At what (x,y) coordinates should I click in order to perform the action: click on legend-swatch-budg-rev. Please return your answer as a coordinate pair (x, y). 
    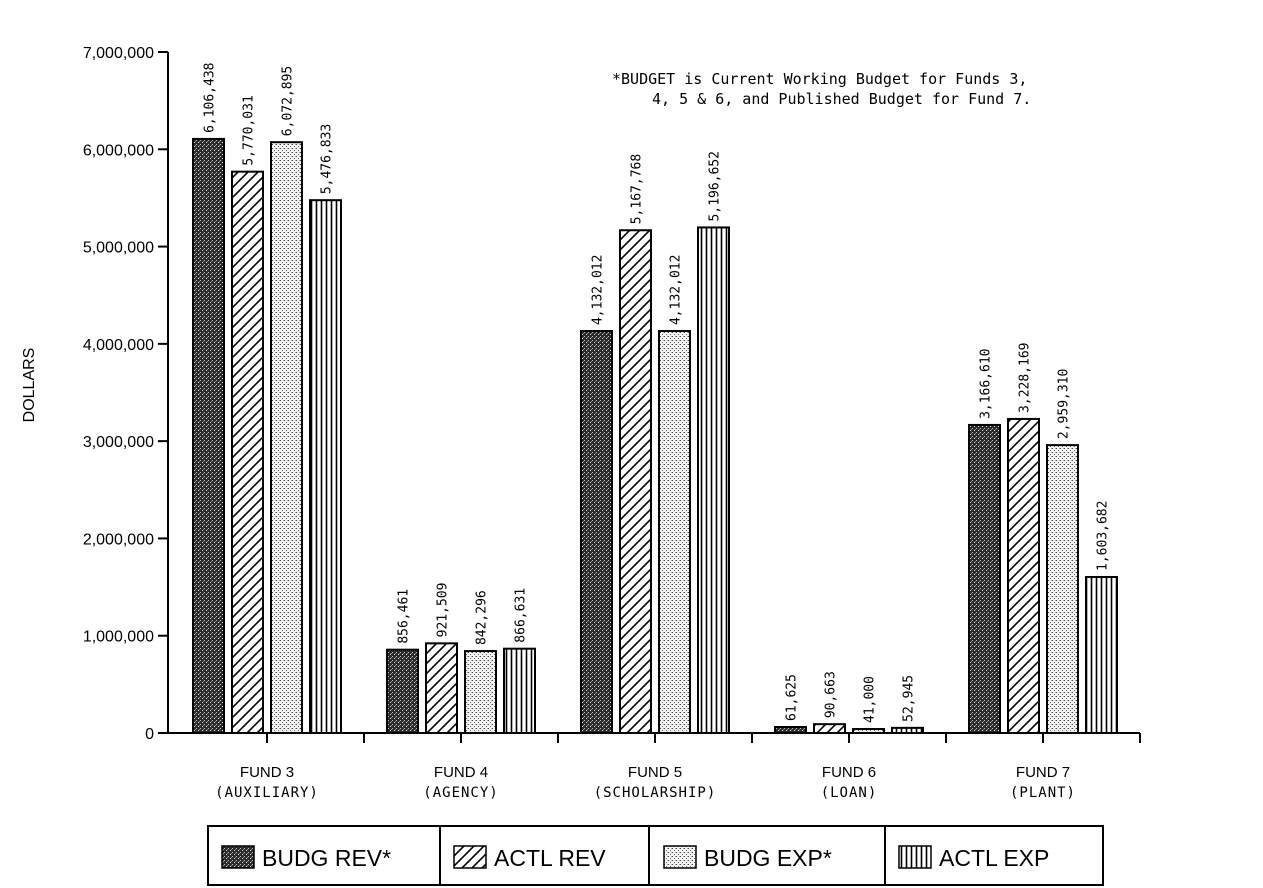
    Looking at the image, I should click on (238, 857).